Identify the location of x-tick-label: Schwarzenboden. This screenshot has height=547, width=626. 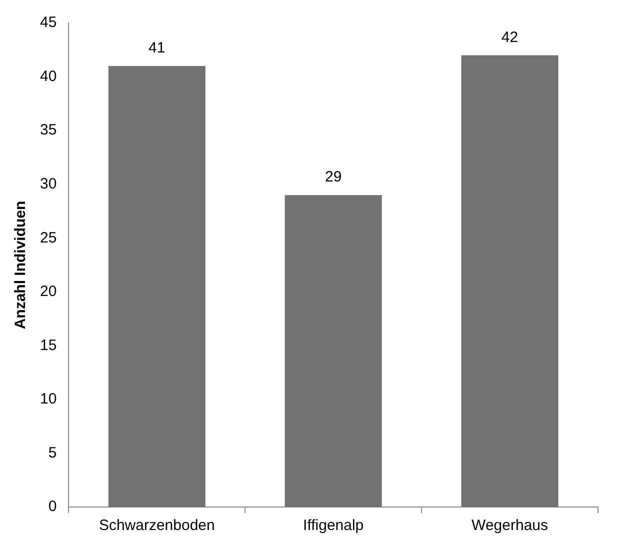
(156, 525).